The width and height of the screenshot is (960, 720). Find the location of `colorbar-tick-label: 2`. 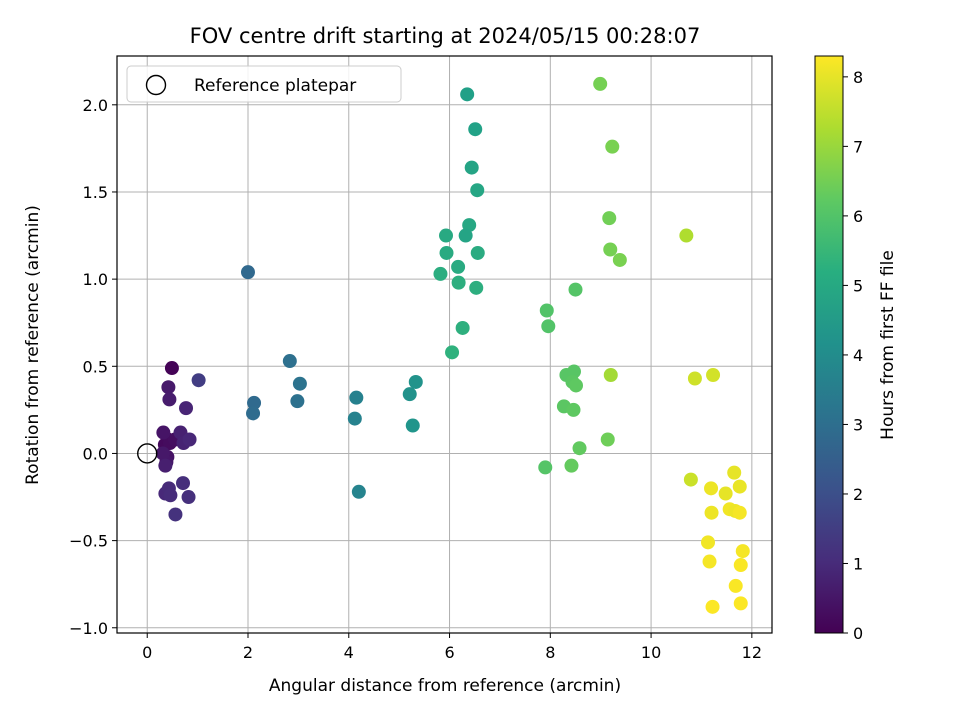

colorbar-tick-label: 2 is located at coordinates (858, 494).